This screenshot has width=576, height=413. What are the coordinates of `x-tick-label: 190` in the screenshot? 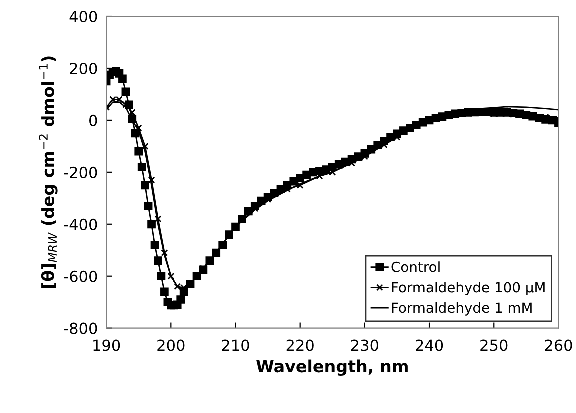 It's located at (107, 346).